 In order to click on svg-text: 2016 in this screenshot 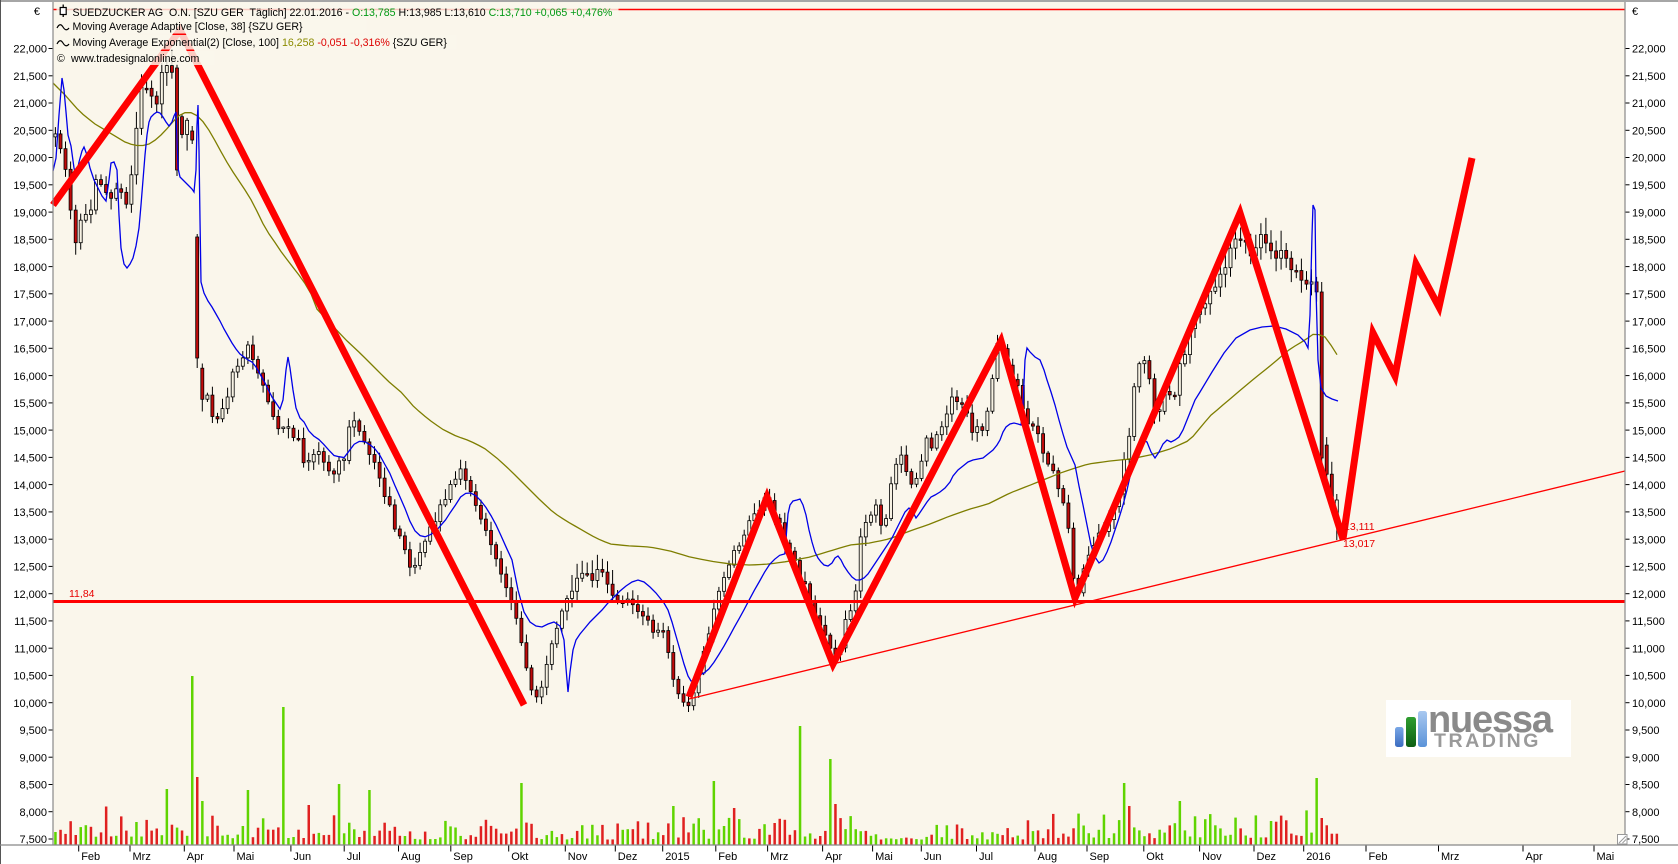, I will do `click(1318, 857)`.